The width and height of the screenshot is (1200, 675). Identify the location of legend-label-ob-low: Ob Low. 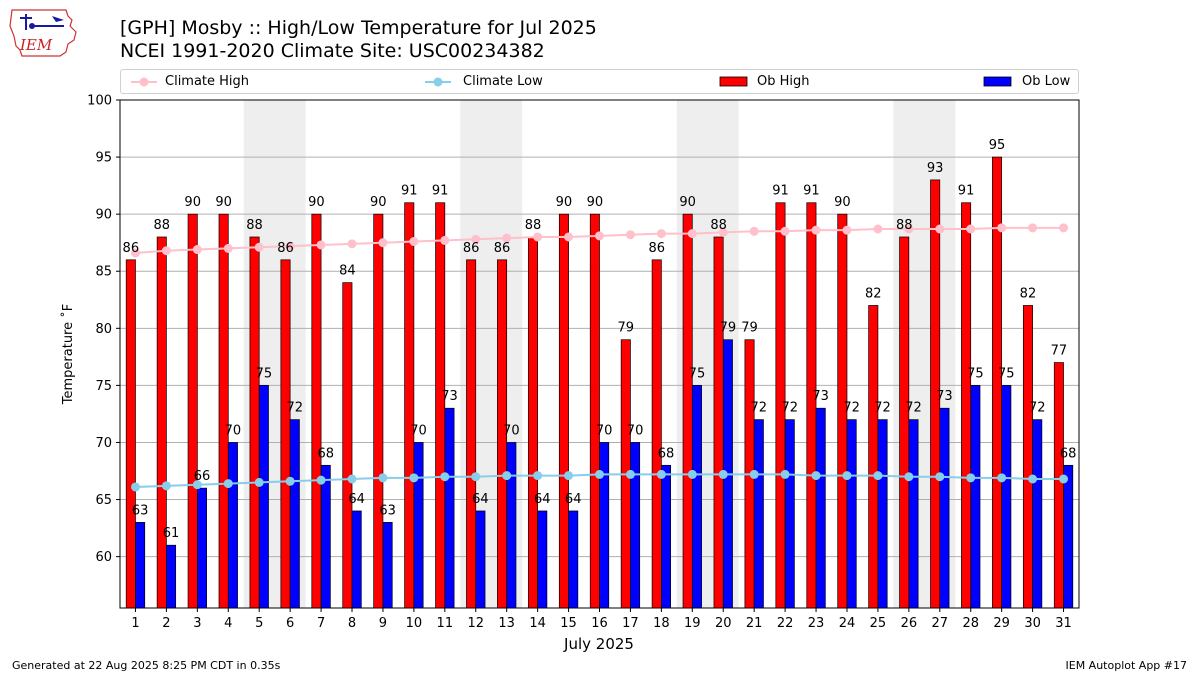
(1046, 81).